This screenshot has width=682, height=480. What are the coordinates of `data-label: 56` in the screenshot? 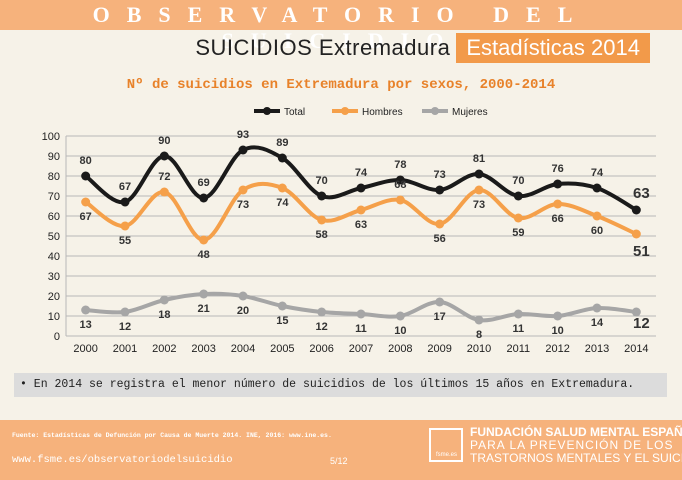 It's located at (440, 239).